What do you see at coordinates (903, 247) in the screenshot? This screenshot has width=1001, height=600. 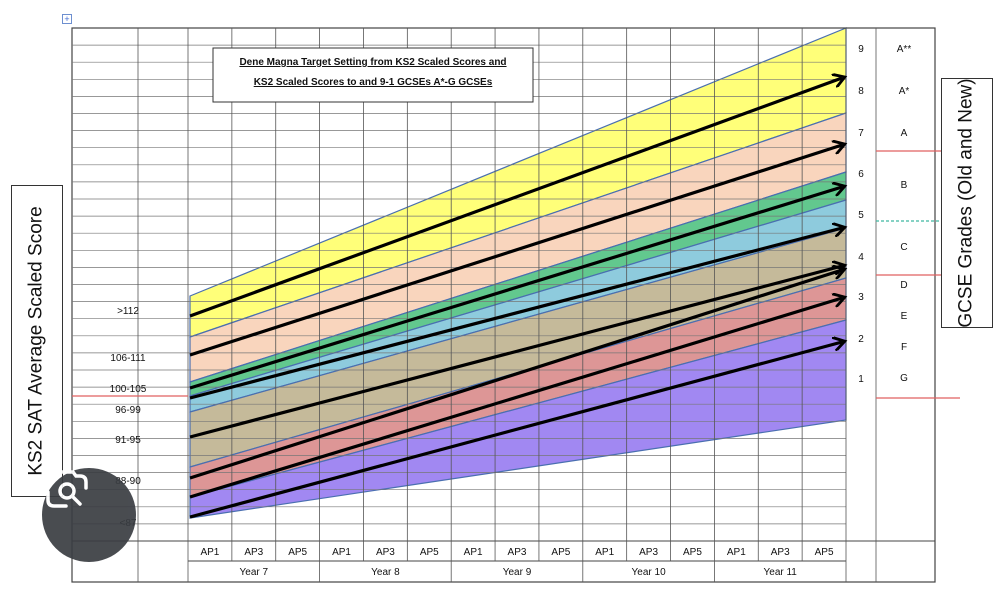 I see `gcse-old-grade: C` at bounding box center [903, 247].